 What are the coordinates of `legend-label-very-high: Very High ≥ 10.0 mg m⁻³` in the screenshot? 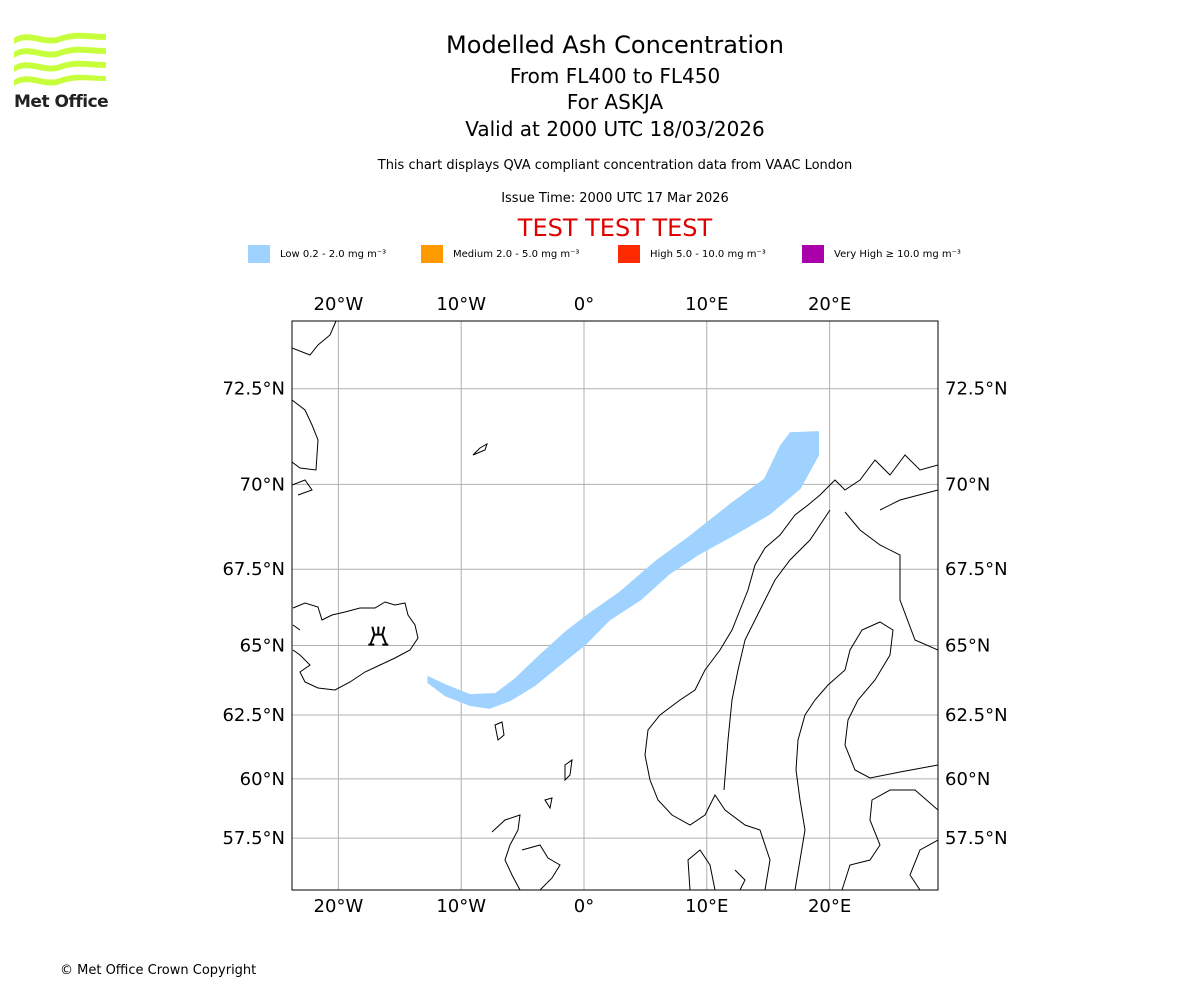 It's located at (897, 254).